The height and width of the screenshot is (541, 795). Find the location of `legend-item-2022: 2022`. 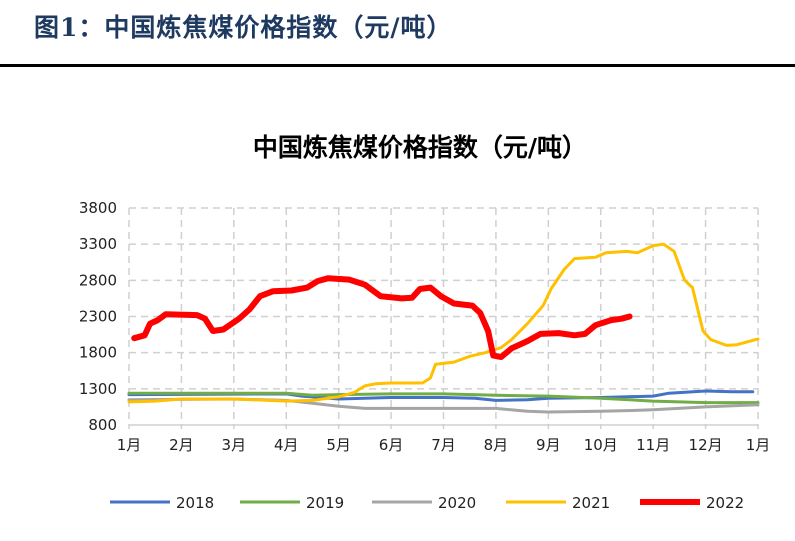

legend-item-2022: 2022 is located at coordinates (692, 503).